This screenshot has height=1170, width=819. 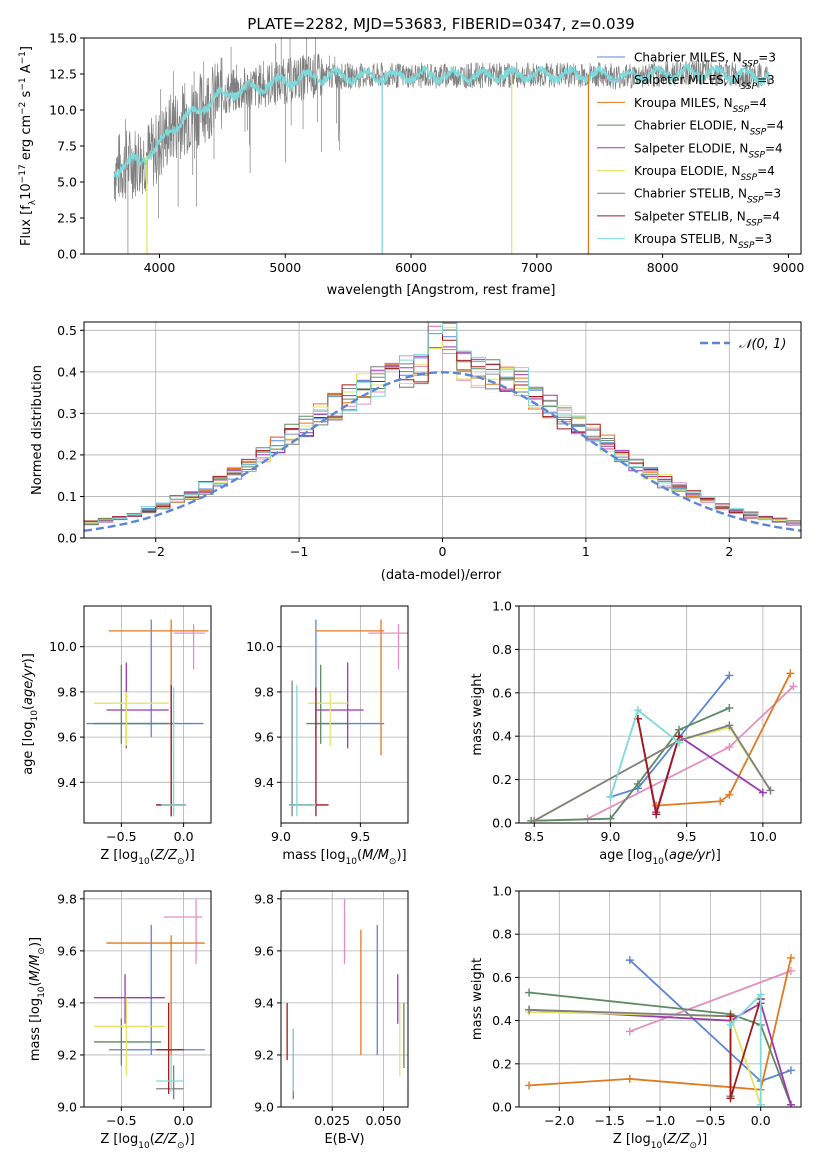 I want to click on x-axis-label: mass [log10(M/M⊙)], so click(x=344, y=857).